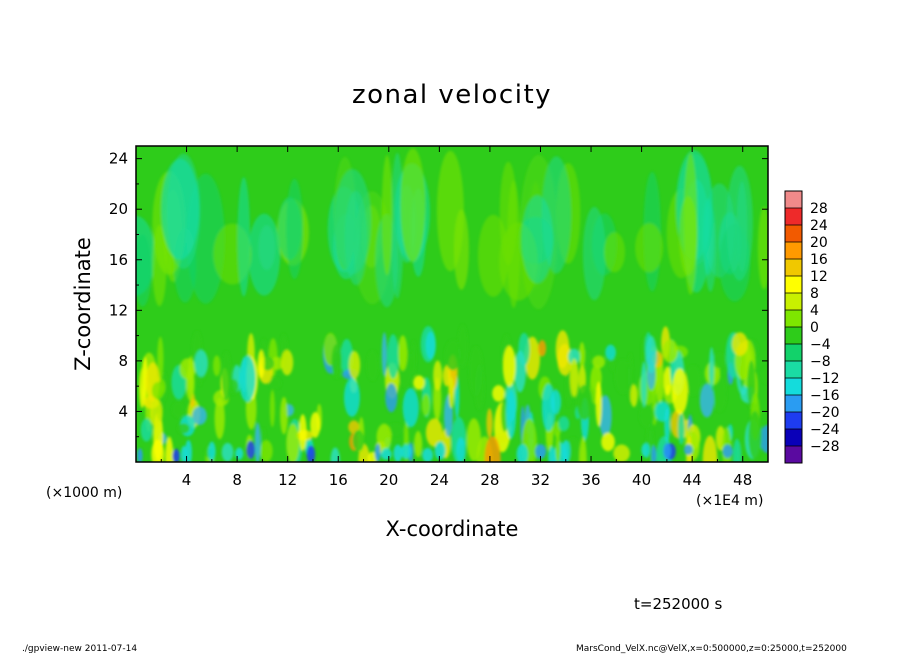  I want to click on x-tick-label: 24, so click(439, 480).